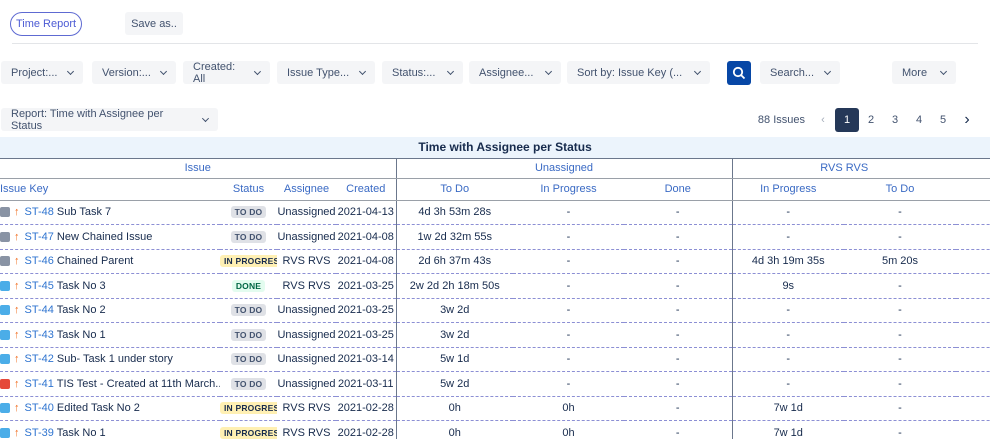 The width and height of the screenshot is (999, 439). I want to click on issue-key-link: ST-43, so click(39, 334).